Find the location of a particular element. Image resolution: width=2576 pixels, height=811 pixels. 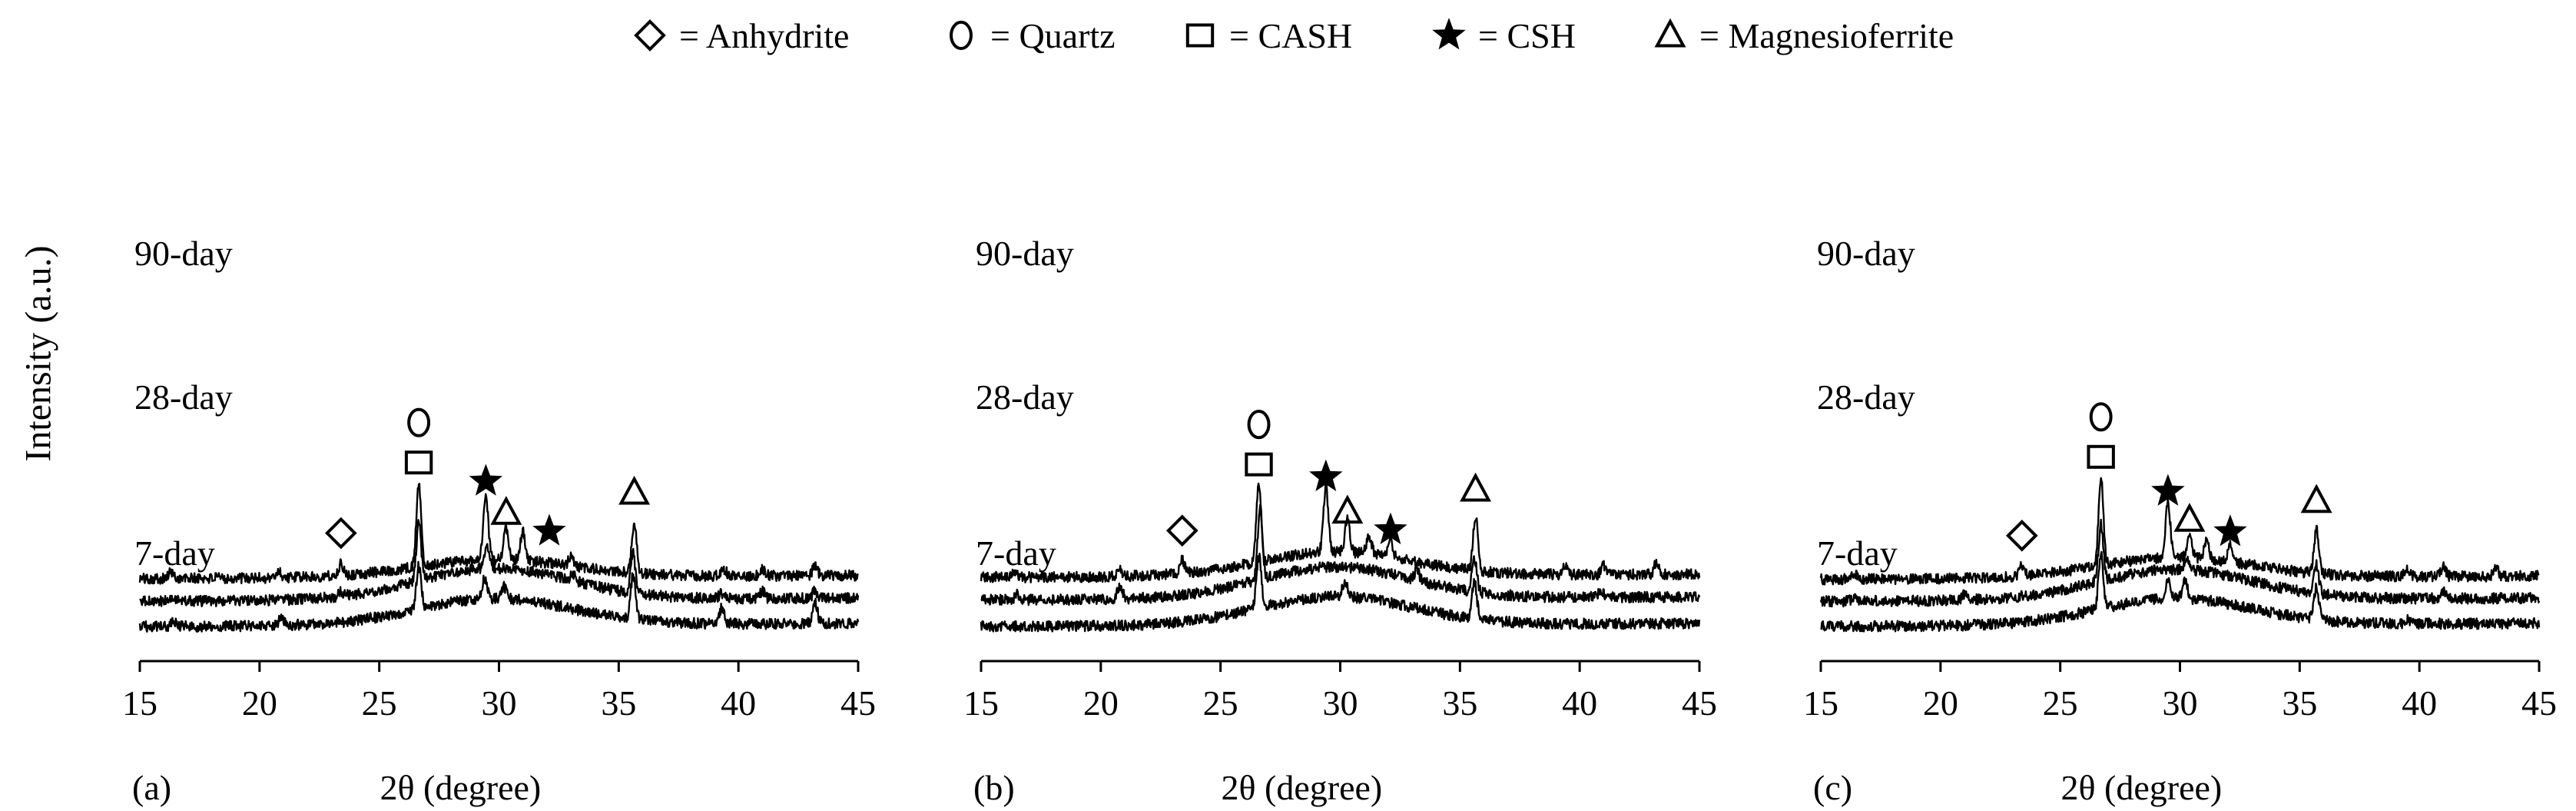

circle-symbol is located at coordinates (961, 36).